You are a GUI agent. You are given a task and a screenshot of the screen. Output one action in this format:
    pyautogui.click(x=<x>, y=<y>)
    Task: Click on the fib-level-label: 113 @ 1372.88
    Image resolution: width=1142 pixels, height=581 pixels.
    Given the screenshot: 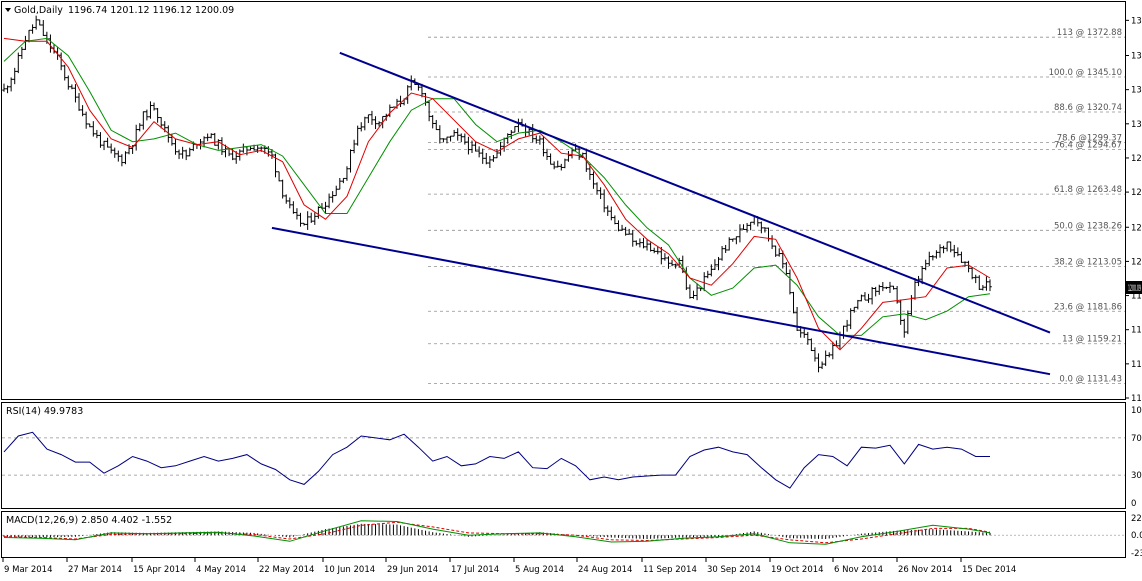 What is the action you would take?
    pyautogui.click(x=1089, y=33)
    